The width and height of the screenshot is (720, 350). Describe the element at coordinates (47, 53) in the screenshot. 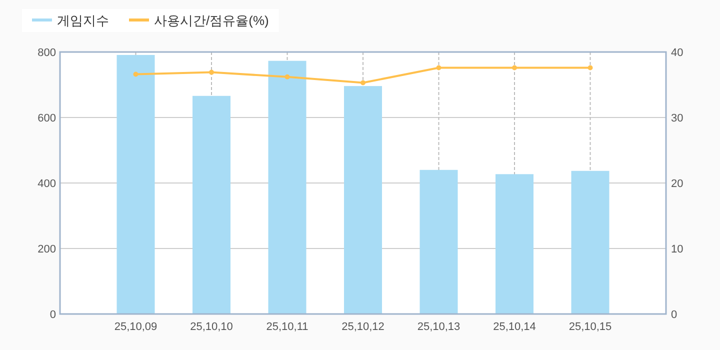

I see `y-tick-label: 800` at that location.